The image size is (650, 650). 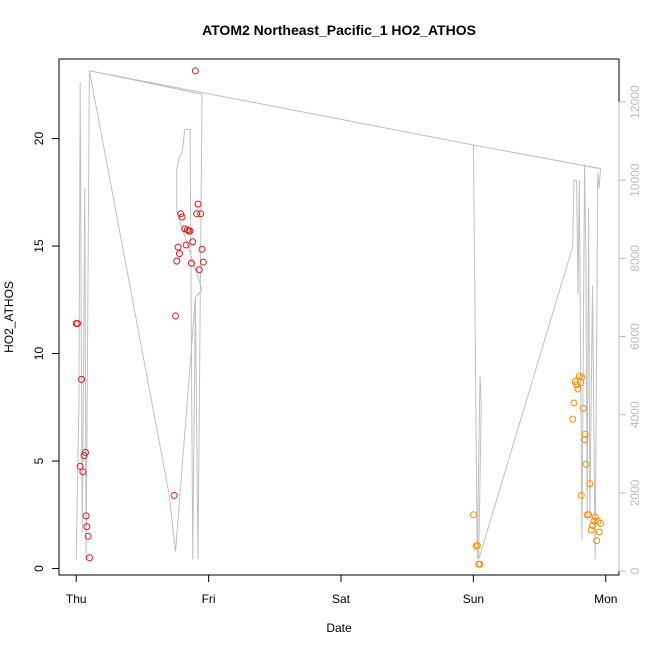 I want to click on y2-tick-label: 10000, so click(x=635, y=180).